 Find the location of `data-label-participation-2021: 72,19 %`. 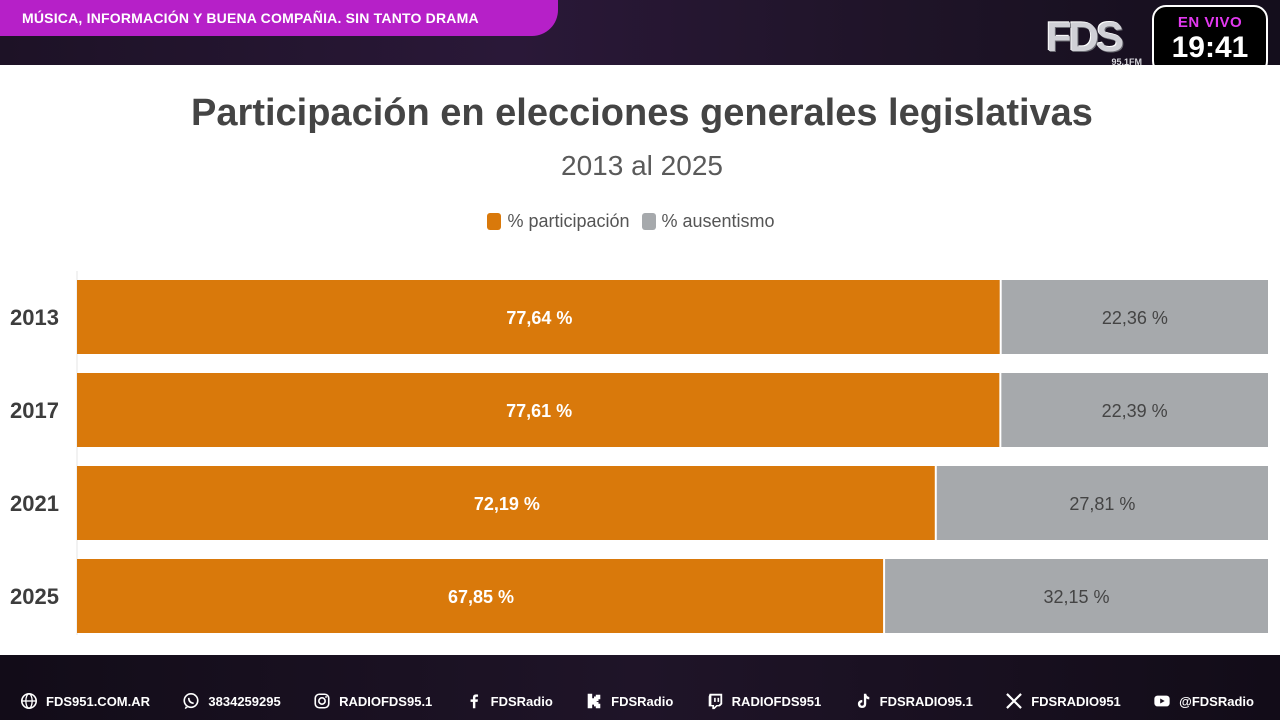

data-label-participation-2021: 72,19 % is located at coordinates (507, 504).